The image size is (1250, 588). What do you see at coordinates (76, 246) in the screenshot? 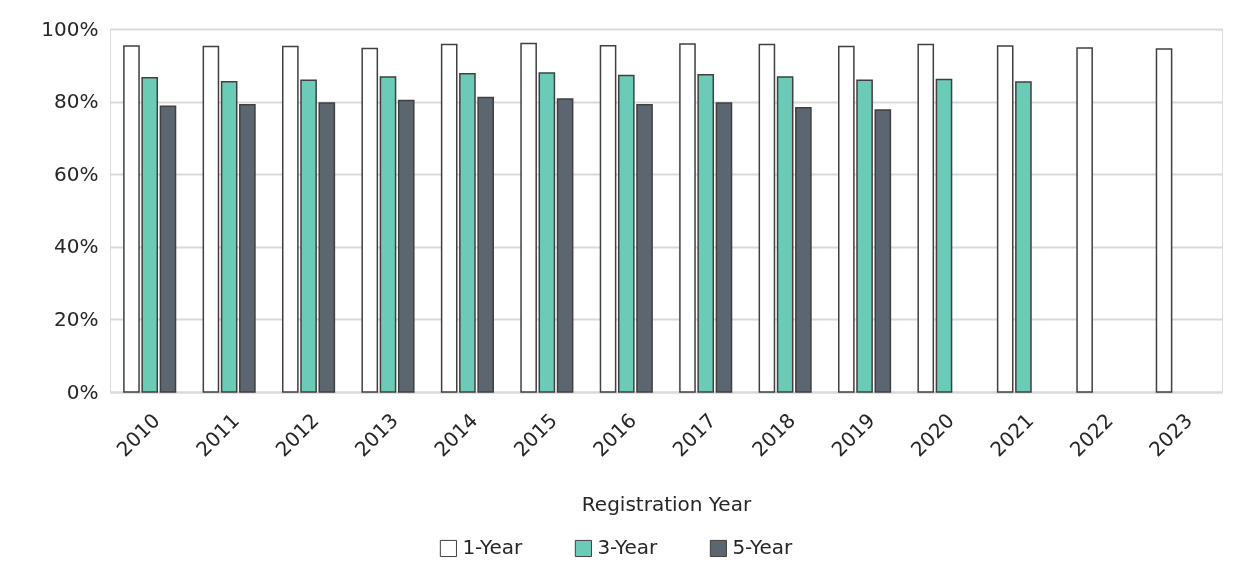
I see `y-tick-label: 40%` at bounding box center [76, 246].